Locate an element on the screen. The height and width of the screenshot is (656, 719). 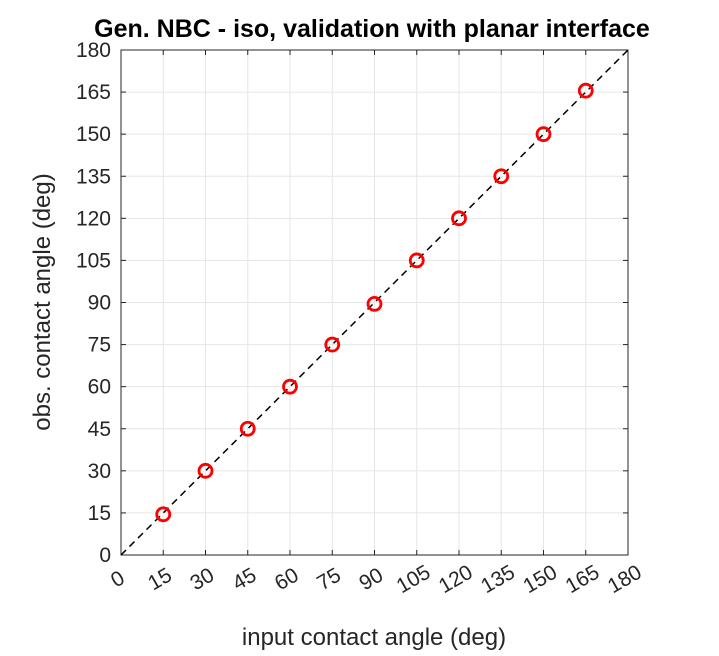
y-tick-label: 120 is located at coordinates (93, 218).